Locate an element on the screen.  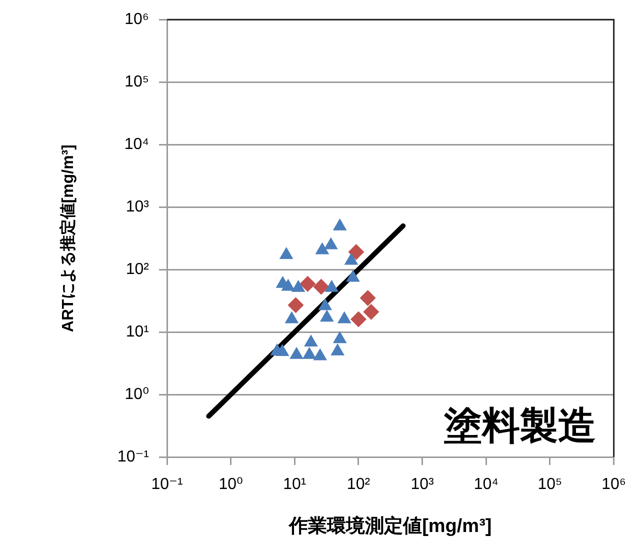
annotation: 塗料製造 is located at coordinates (519, 426).